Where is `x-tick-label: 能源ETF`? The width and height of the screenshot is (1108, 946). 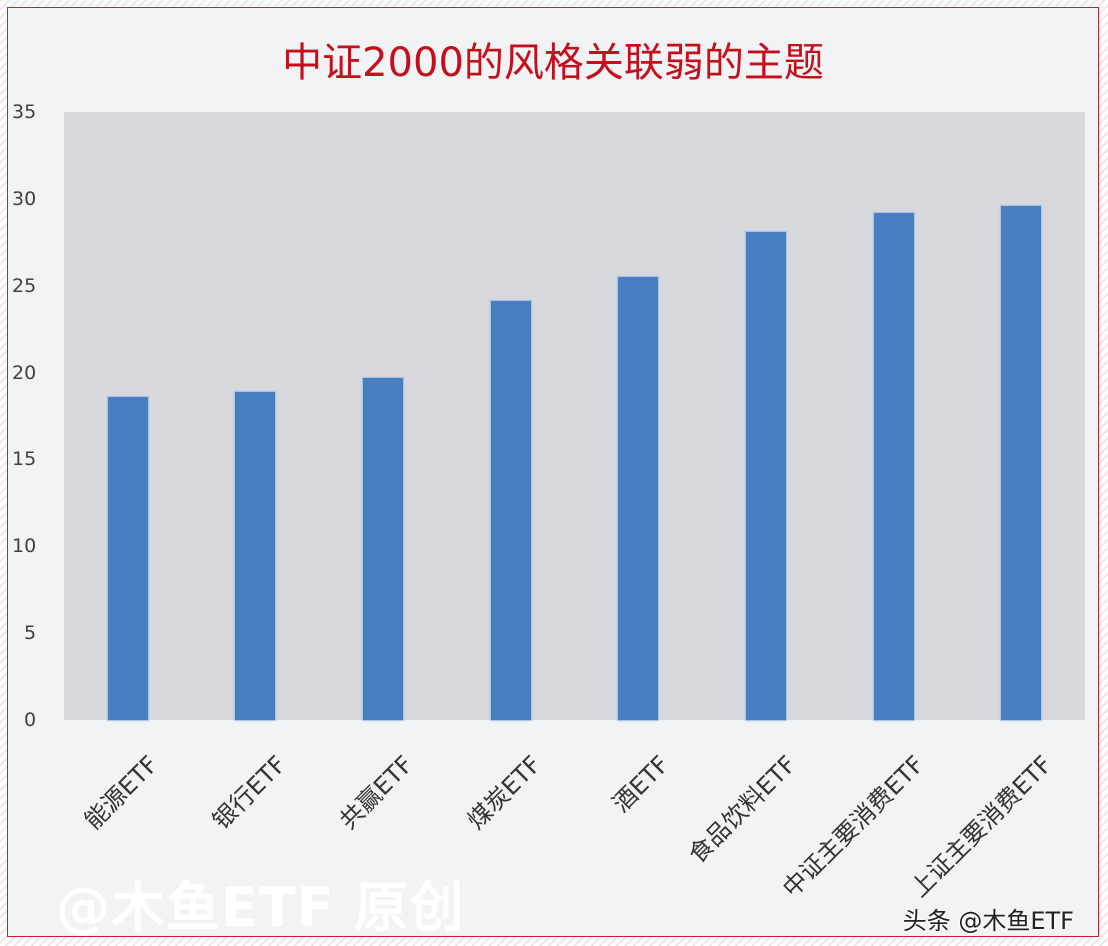 x-tick-label: 能源ETF is located at coordinates (121, 792).